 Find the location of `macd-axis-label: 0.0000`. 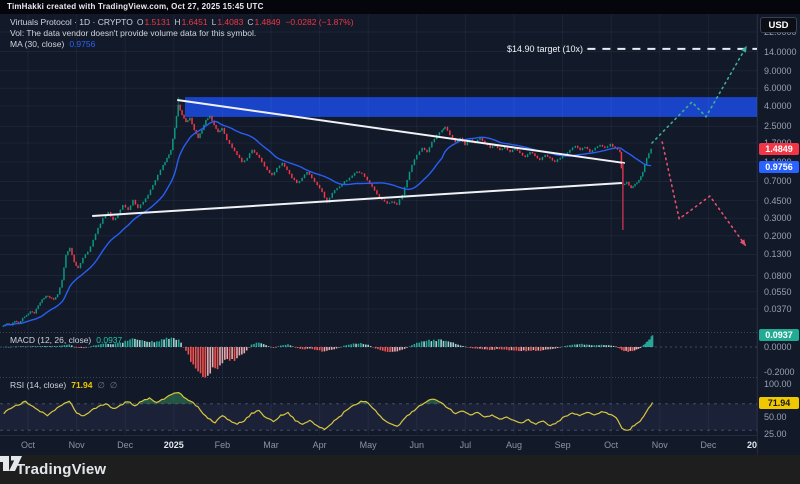

macd-axis-label: 0.0000 is located at coordinates (778, 347).